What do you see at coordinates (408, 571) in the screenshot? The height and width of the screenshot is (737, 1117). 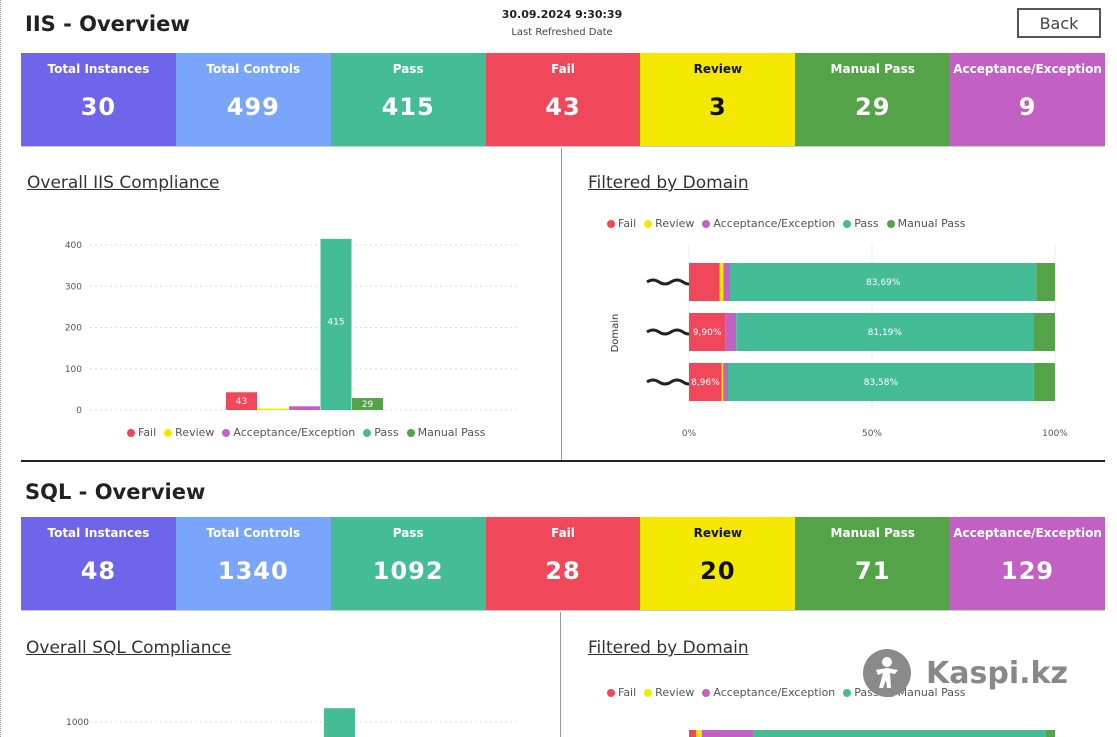 I see `kpi-value: 1092` at bounding box center [408, 571].